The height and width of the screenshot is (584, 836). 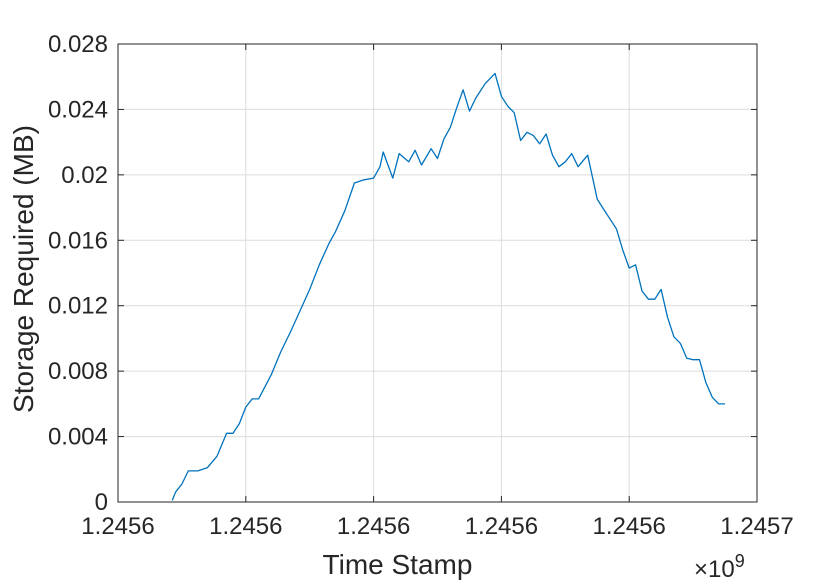 I want to click on y-tick-label: 0.02, so click(x=84, y=175).